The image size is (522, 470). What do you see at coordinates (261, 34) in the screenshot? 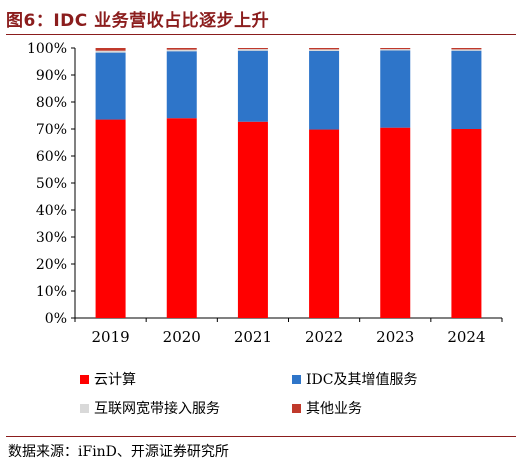
I see `title-divider` at bounding box center [261, 34].